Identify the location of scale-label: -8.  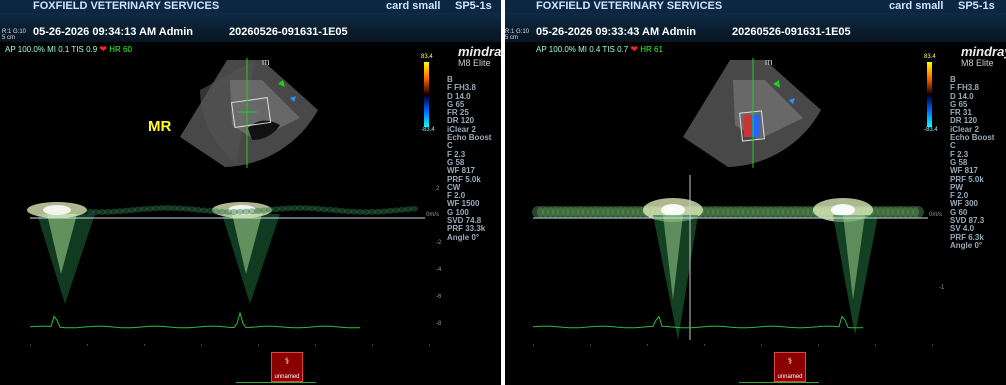
(439, 324).